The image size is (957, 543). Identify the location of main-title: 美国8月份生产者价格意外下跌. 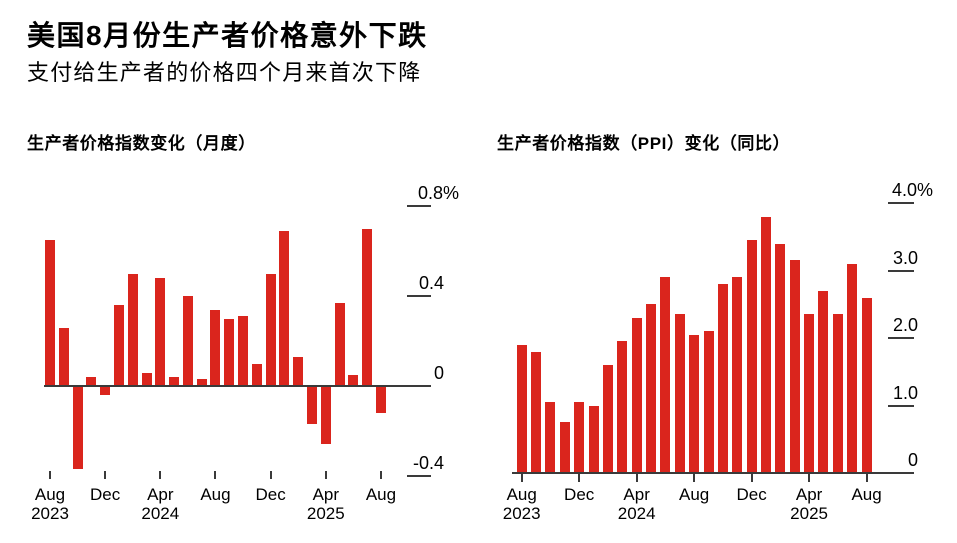
(227, 35).